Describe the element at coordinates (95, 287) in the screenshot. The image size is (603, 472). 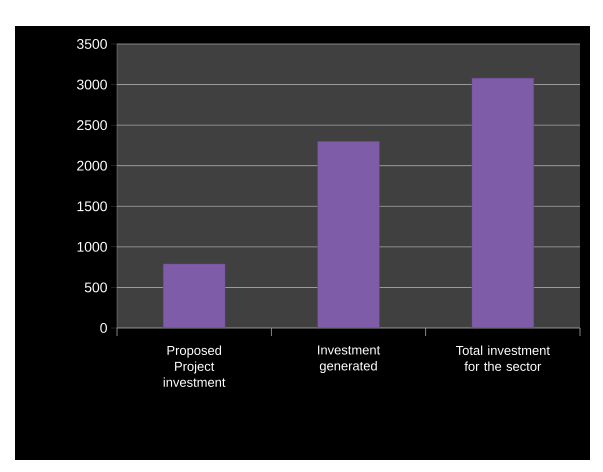
I see `y-tick-label: 500` at that location.